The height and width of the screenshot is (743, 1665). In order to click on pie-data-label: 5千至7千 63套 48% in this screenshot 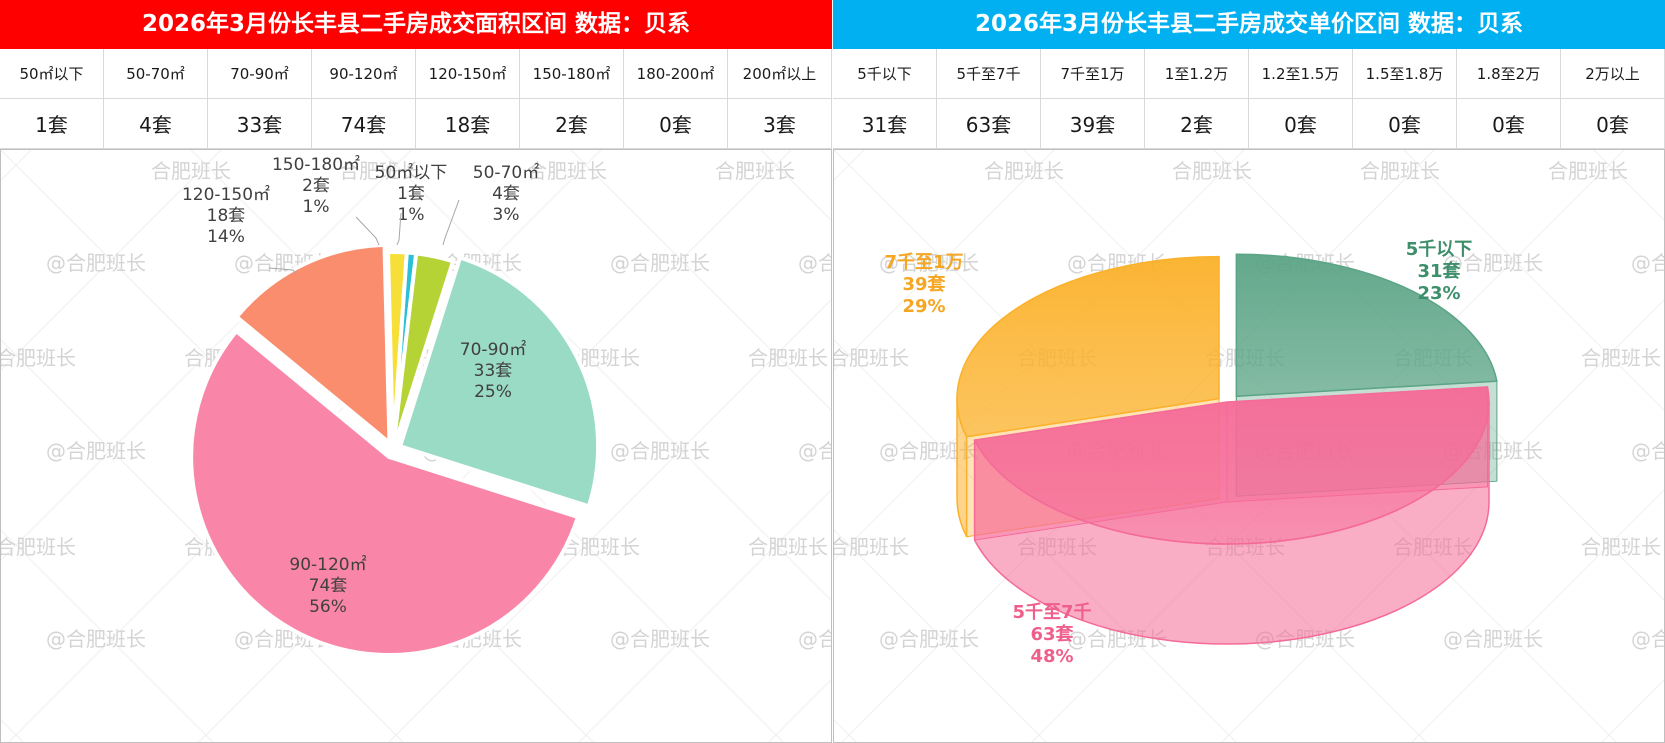, I will do `click(1051, 634)`.